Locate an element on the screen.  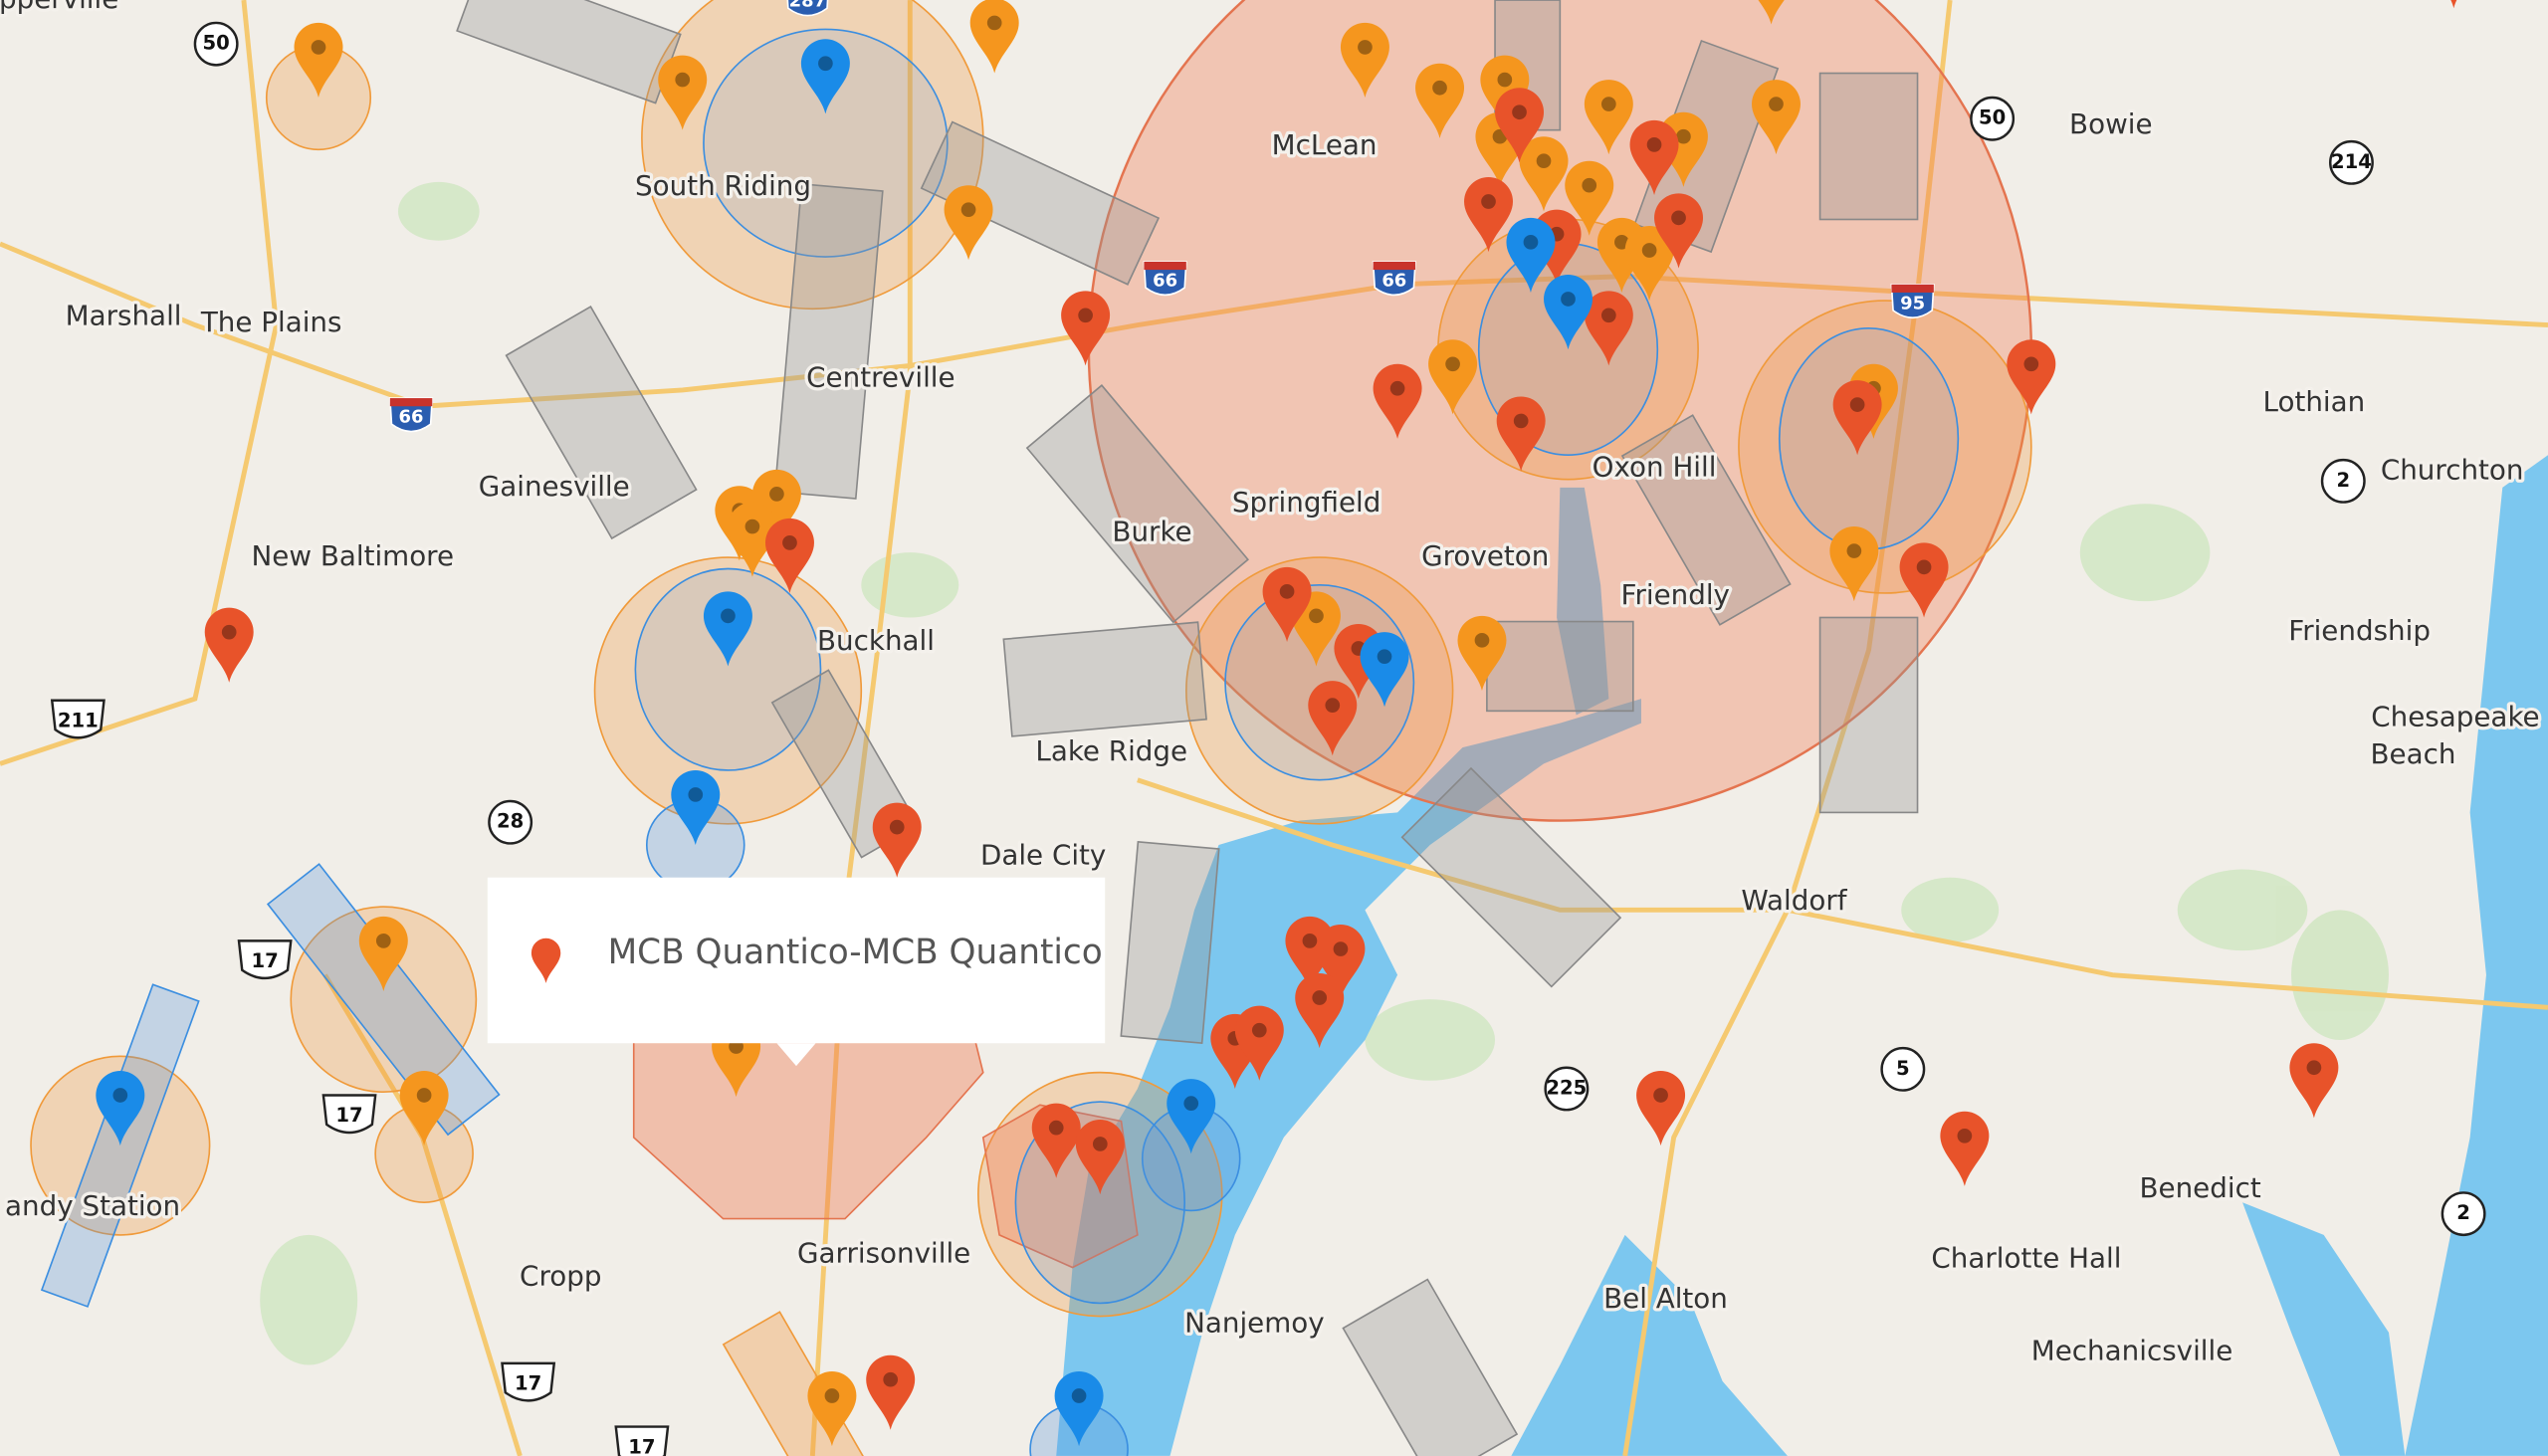
shield-number: 95 is located at coordinates (1912, 303).